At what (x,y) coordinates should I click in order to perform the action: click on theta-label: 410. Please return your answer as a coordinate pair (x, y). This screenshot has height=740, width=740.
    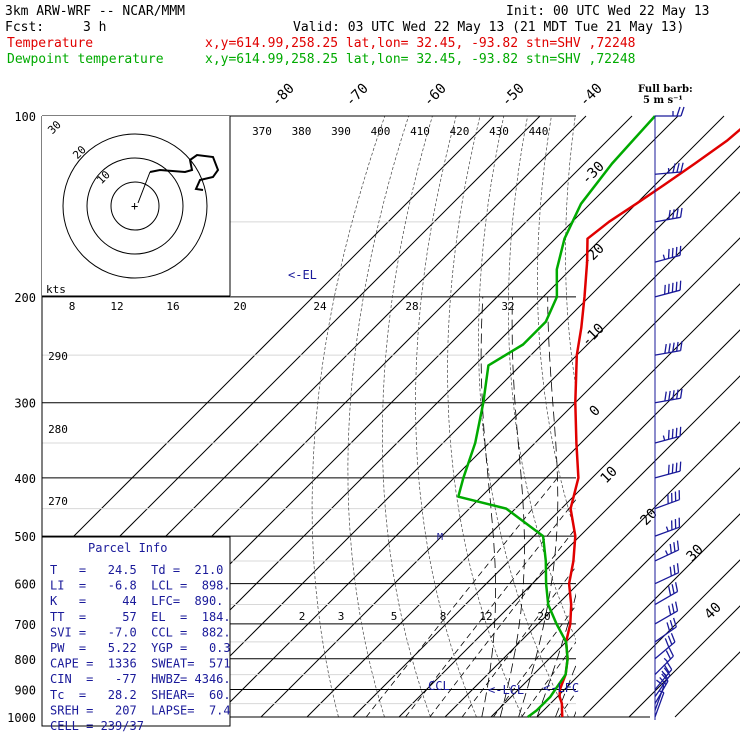
    Looking at the image, I should click on (420, 131).